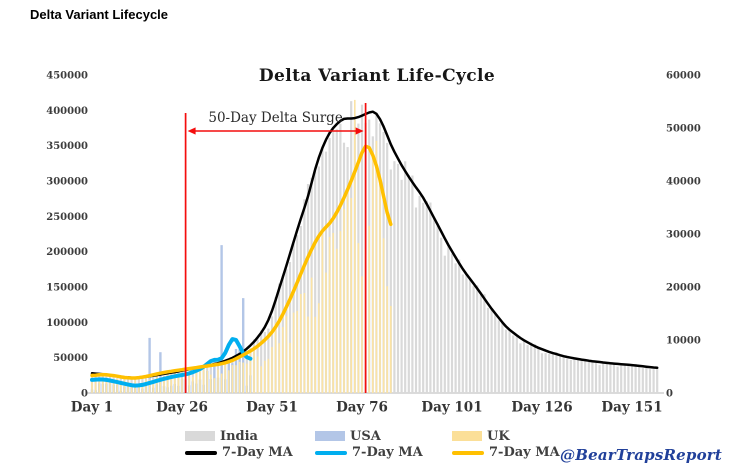 The image size is (750, 473). What do you see at coordinates (541, 408) in the screenshot?
I see `svg-text: Day 126` at bounding box center [541, 408].